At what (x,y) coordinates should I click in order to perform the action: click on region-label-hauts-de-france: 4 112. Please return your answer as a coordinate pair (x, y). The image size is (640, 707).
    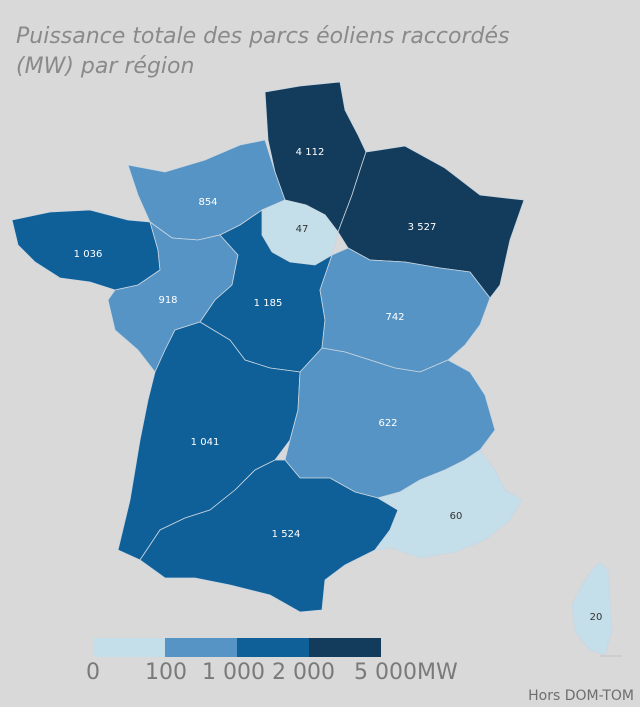
    Looking at the image, I should click on (310, 152).